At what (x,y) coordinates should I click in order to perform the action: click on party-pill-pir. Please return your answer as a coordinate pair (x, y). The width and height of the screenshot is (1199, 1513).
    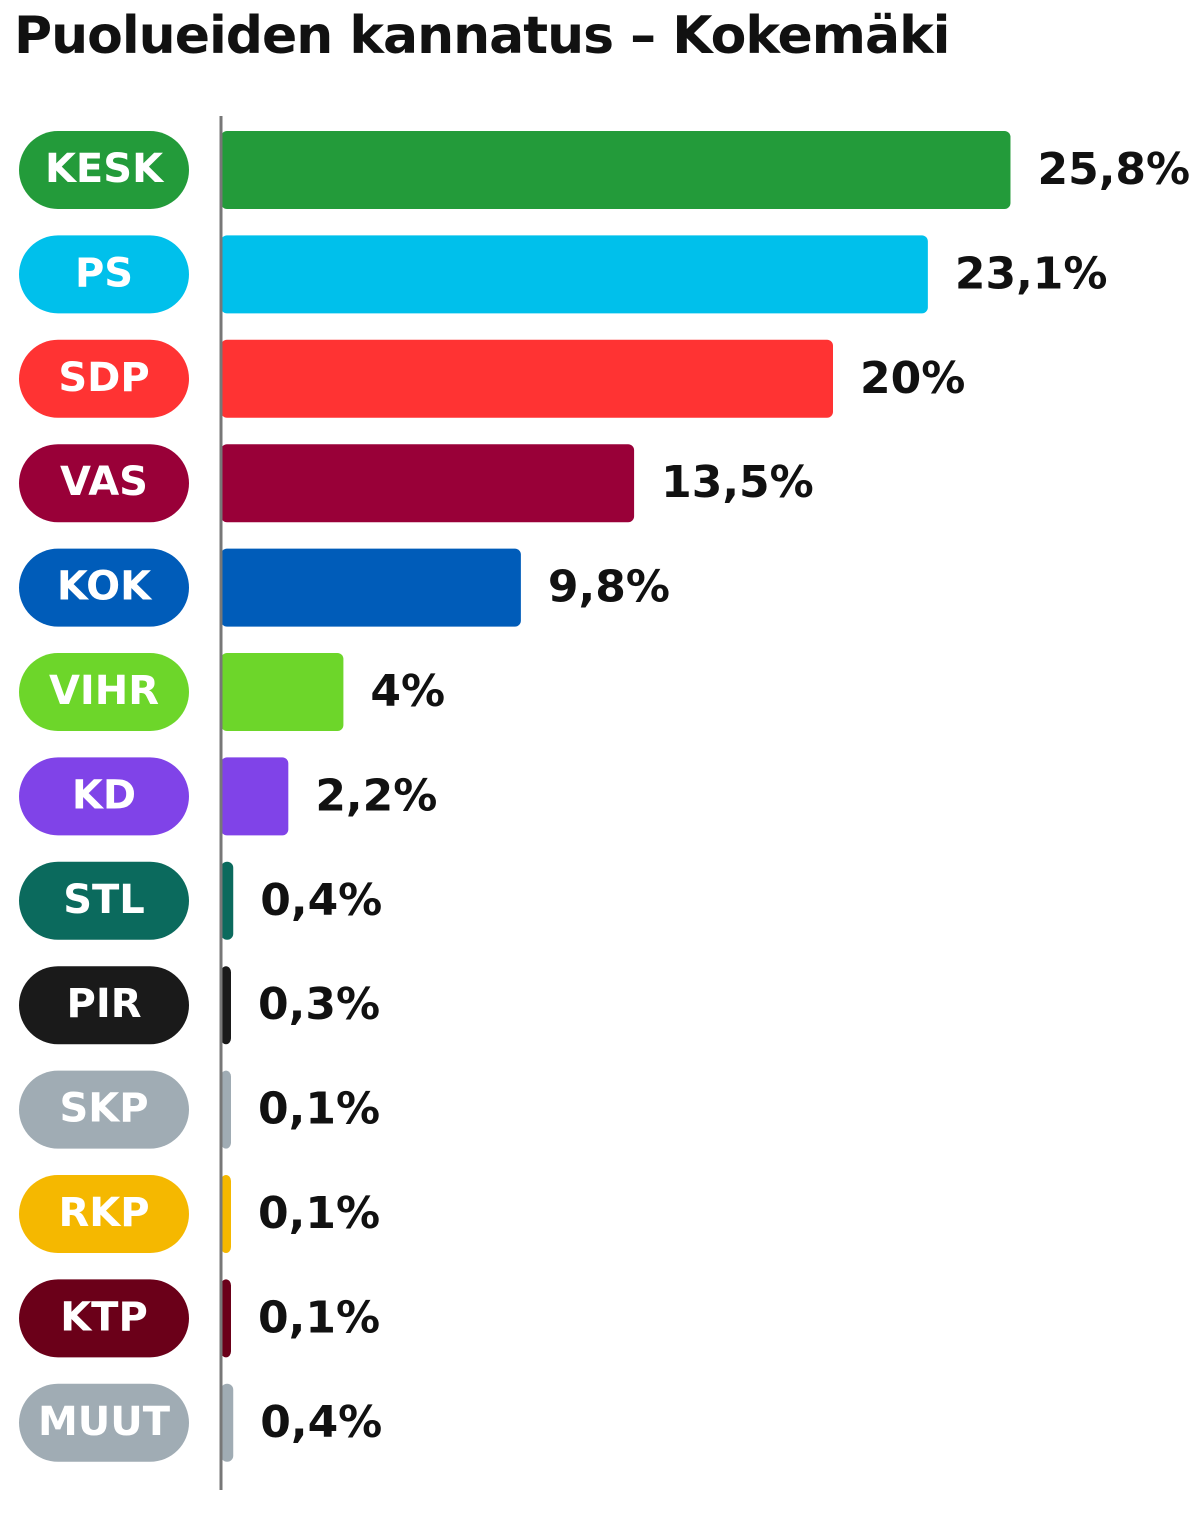
    Looking at the image, I should click on (104, 1005).